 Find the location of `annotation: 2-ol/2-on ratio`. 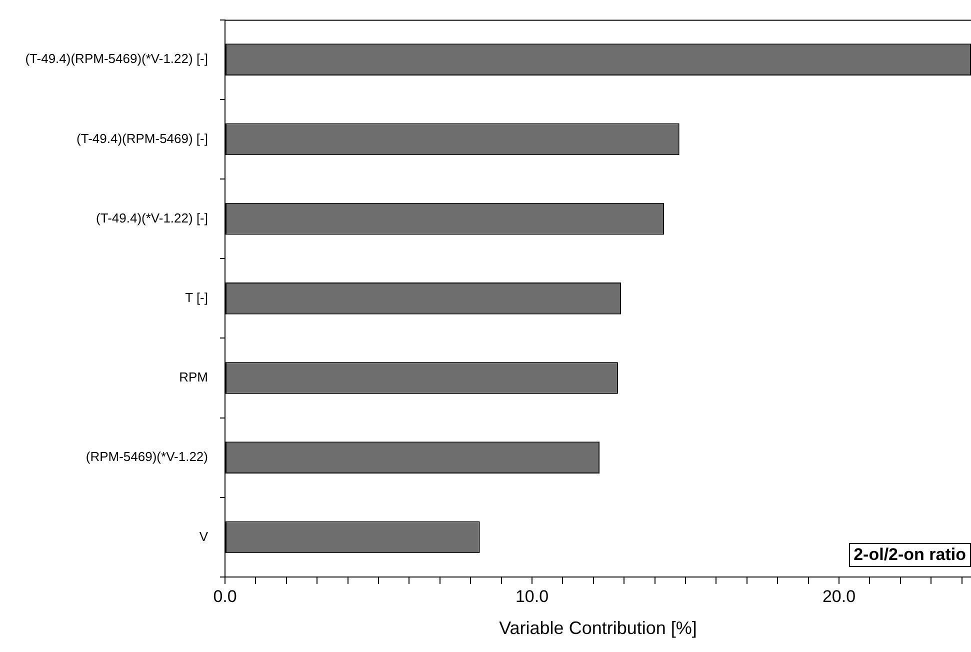

annotation: 2-ol/2-on ratio is located at coordinates (909, 555).